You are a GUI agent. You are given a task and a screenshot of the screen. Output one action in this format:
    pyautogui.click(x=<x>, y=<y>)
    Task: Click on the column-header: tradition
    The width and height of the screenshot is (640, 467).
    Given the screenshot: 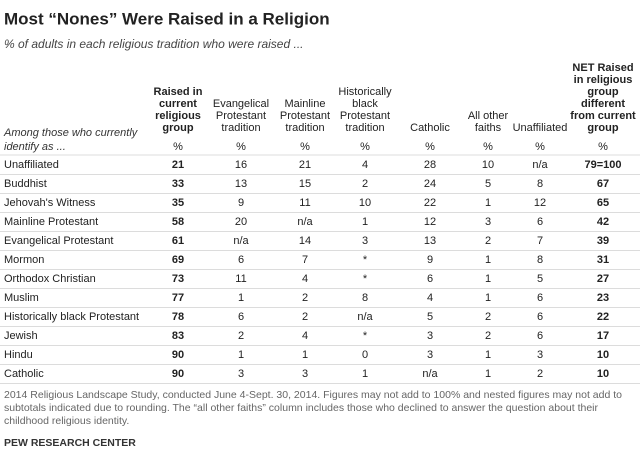 What is the action you would take?
    pyautogui.click(x=364, y=128)
    